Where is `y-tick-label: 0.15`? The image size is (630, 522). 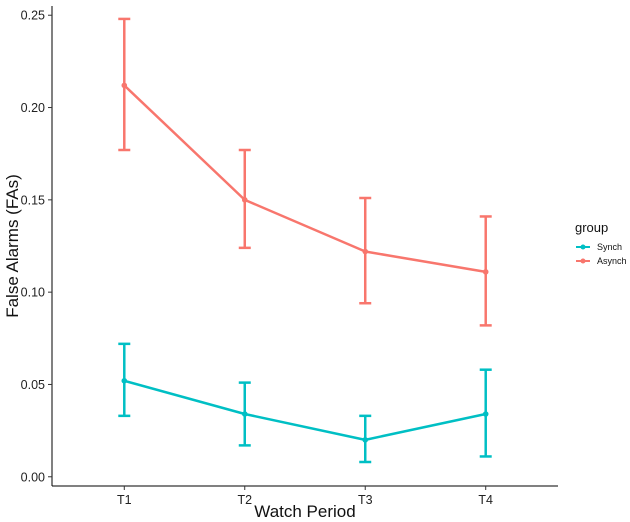 y-tick-label: 0.15 is located at coordinates (33, 200).